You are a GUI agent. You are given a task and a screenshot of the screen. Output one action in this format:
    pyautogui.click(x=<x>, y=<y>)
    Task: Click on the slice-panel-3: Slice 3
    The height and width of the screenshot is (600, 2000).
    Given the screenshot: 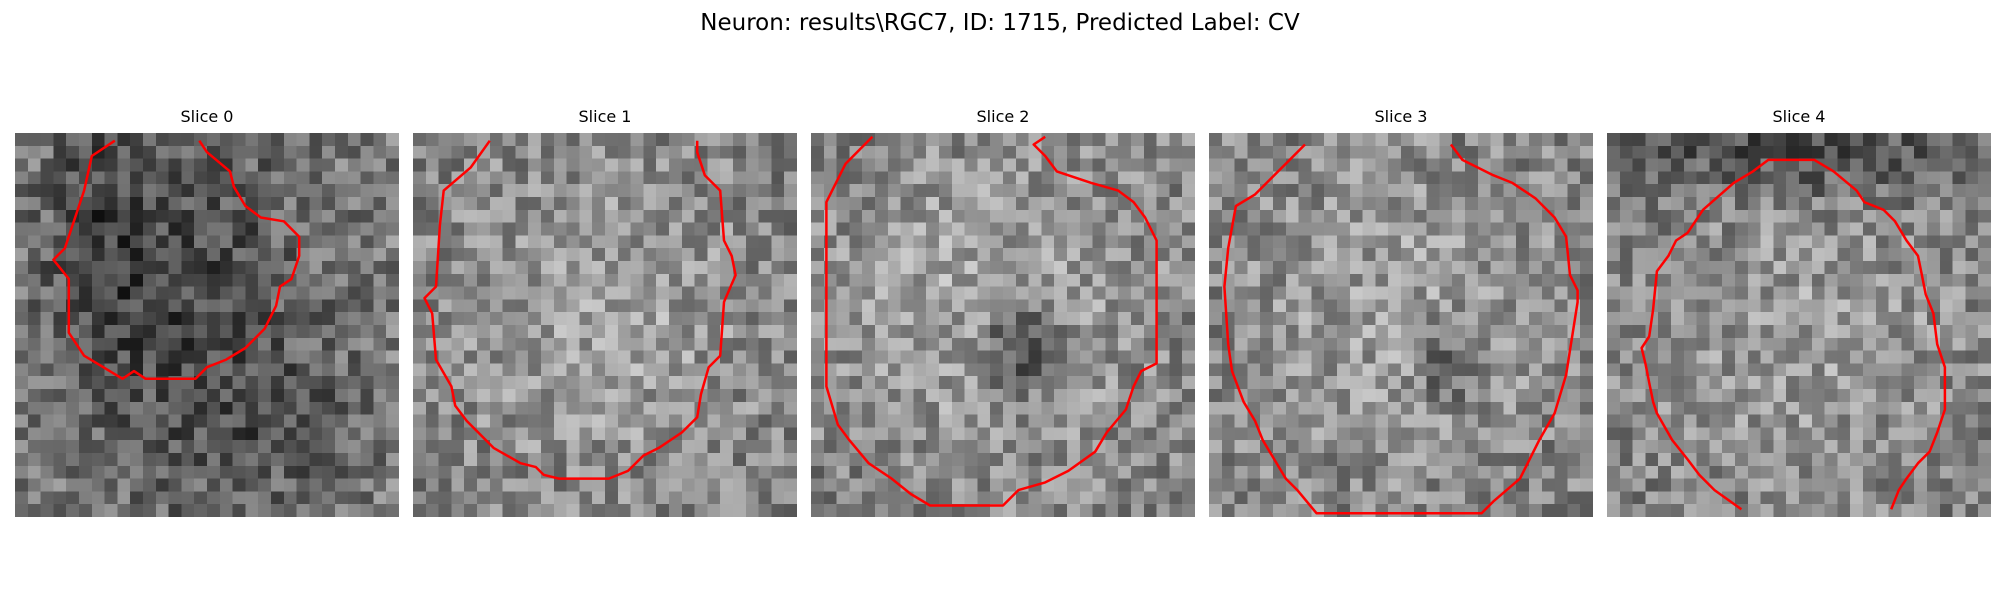 What is the action you would take?
    pyautogui.click(x=1401, y=312)
    